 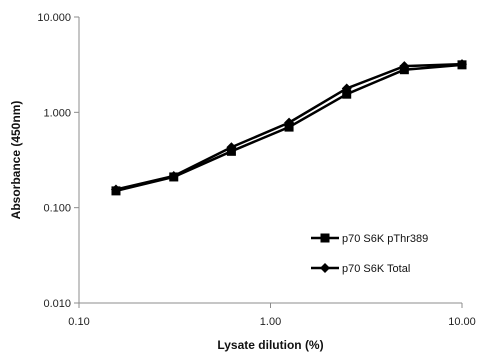 I want to click on y-tick-label: 0.100, so click(x=57, y=209).